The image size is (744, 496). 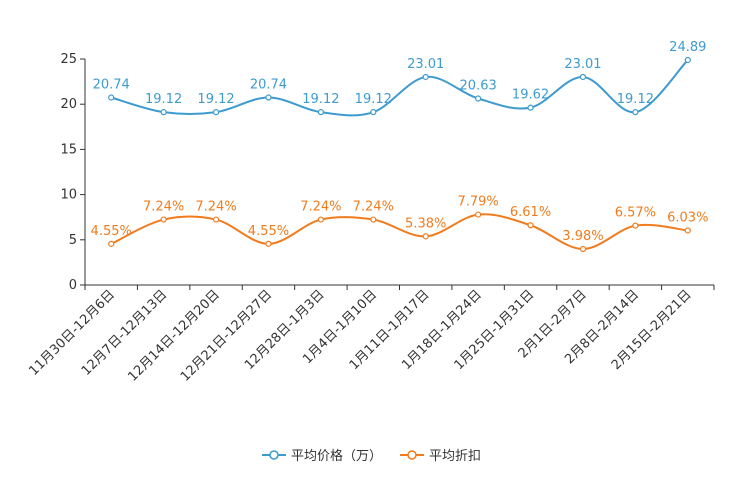 What do you see at coordinates (455, 456) in the screenshot?
I see `legend-label: 平均折扣` at bounding box center [455, 456].